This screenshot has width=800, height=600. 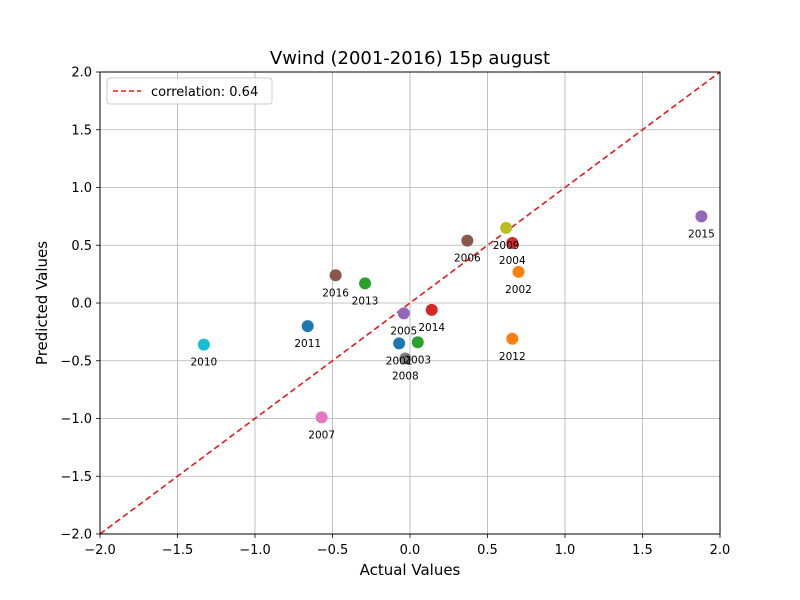 I want to click on legend-label: correlation: 0.64, so click(x=204, y=92).